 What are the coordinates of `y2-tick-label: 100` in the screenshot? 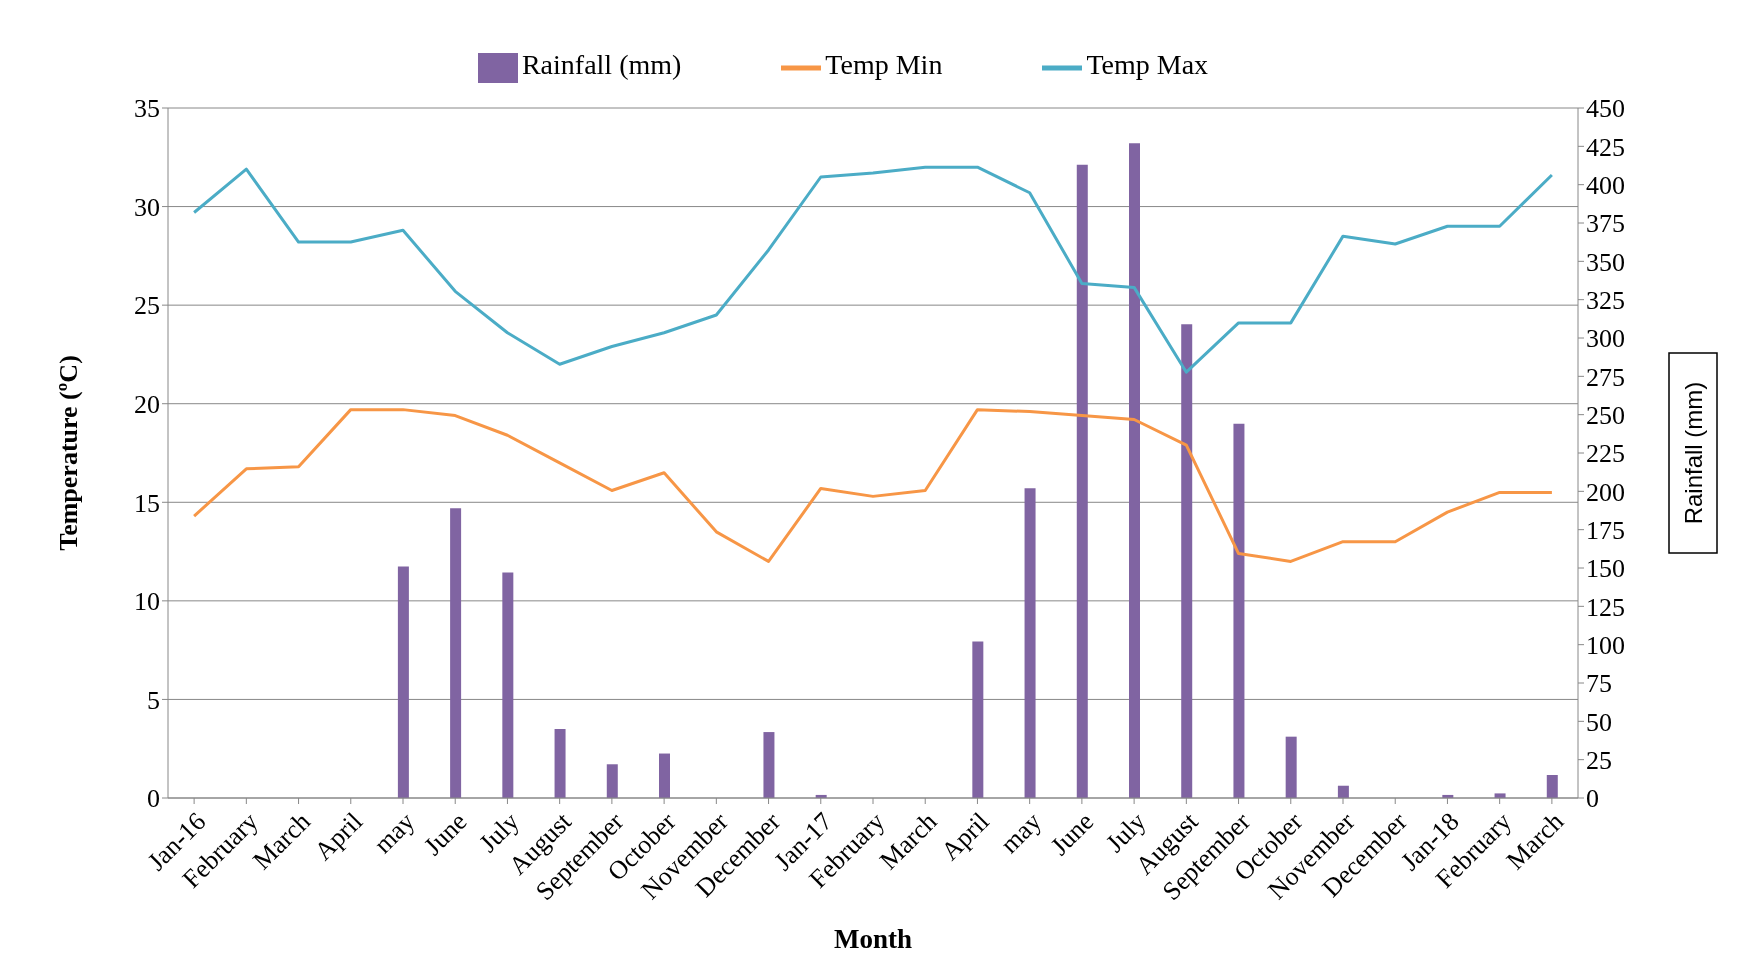 It's located at (1605, 645).